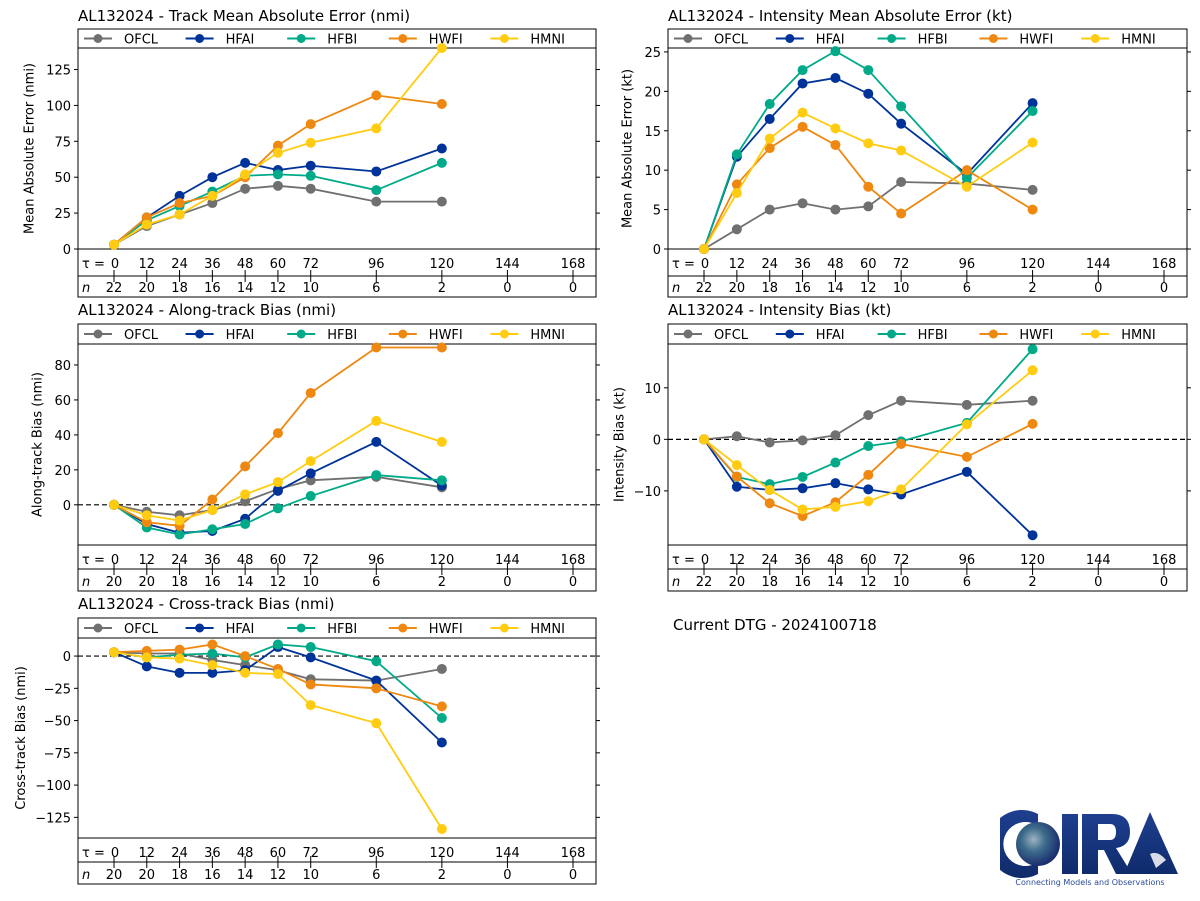 This screenshot has height=901, width=1200. Describe the element at coordinates (1098, 264) in the screenshot. I see `tau-tick-label: 144` at that location.